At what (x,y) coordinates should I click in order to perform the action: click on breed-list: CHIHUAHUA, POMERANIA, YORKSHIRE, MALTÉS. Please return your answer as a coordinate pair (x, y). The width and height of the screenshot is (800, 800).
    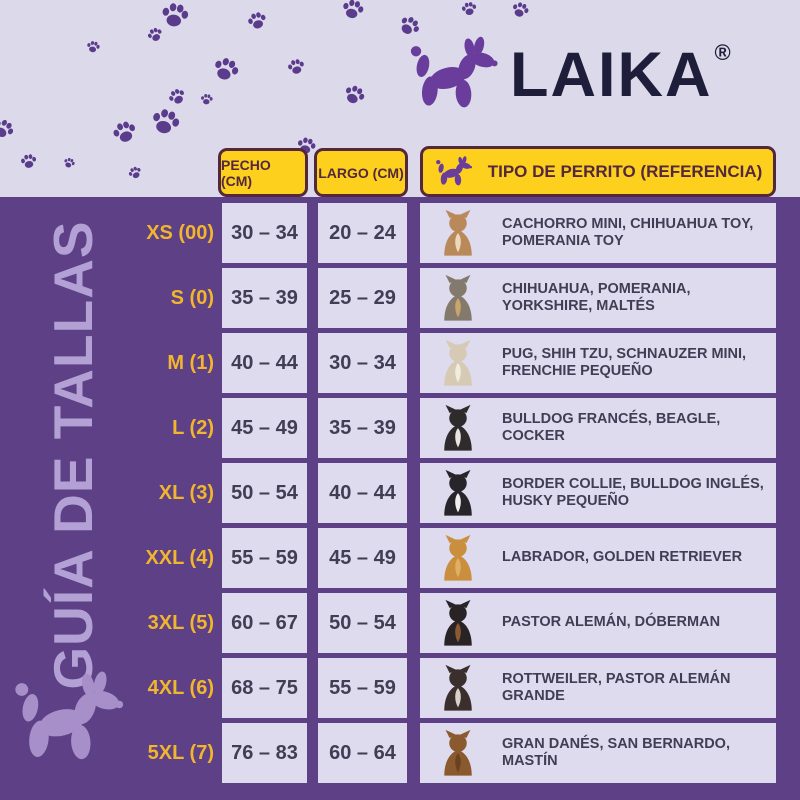
    Looking at the image, I should click on (596, 297).